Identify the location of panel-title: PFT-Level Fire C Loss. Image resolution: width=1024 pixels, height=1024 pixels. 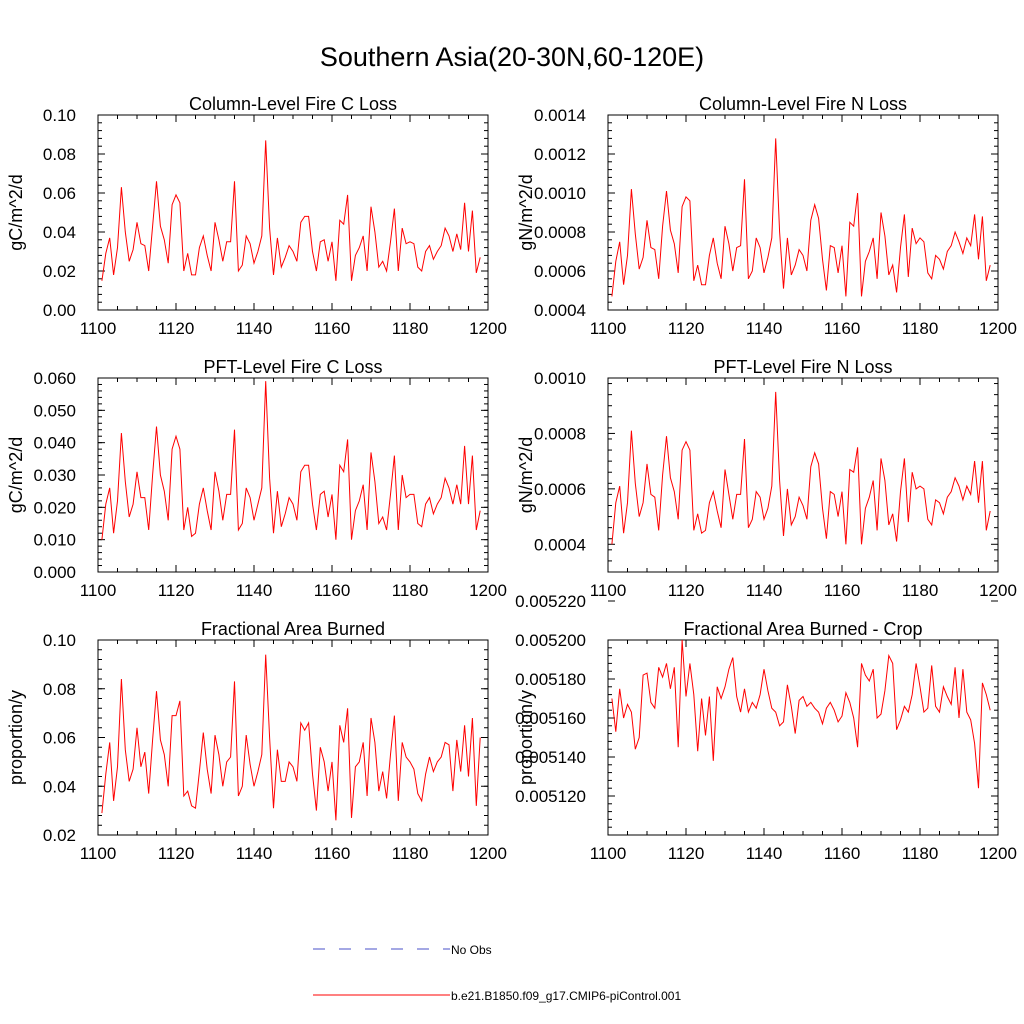
(292, 367).